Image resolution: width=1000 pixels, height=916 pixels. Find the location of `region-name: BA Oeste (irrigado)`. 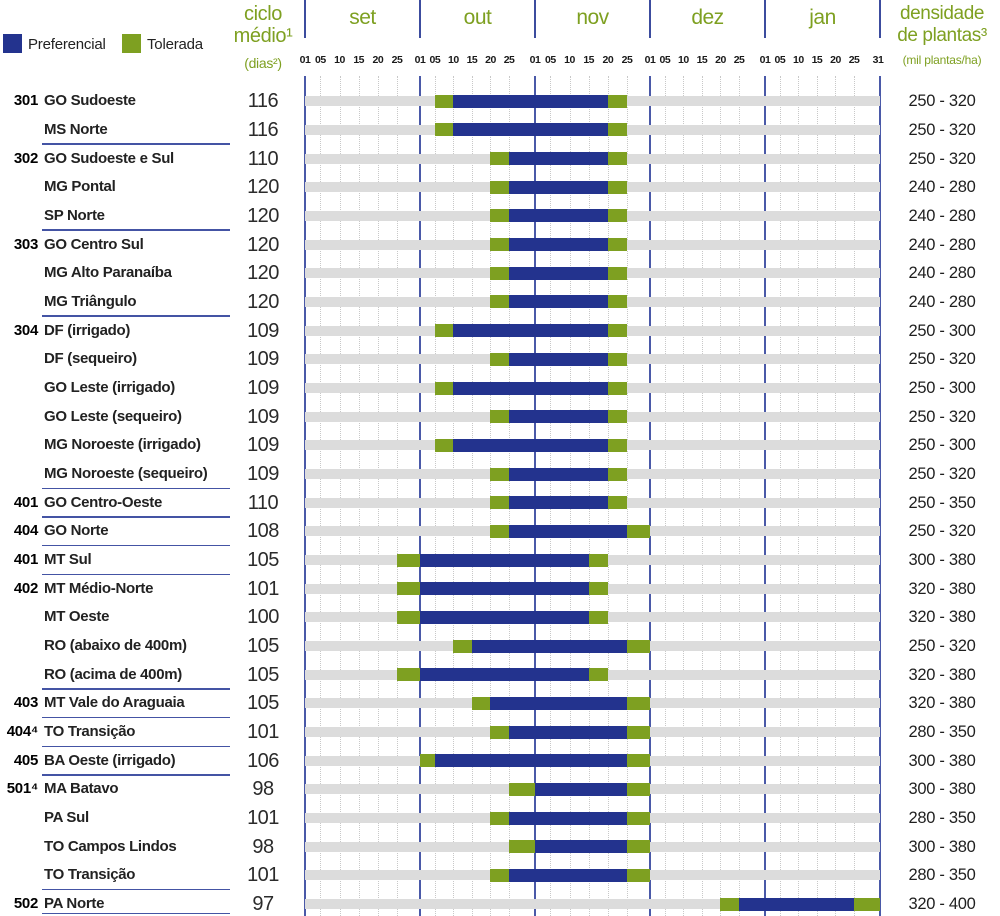

region-name: BA Oeste (irrigado) is located at coordinates (110, 760).